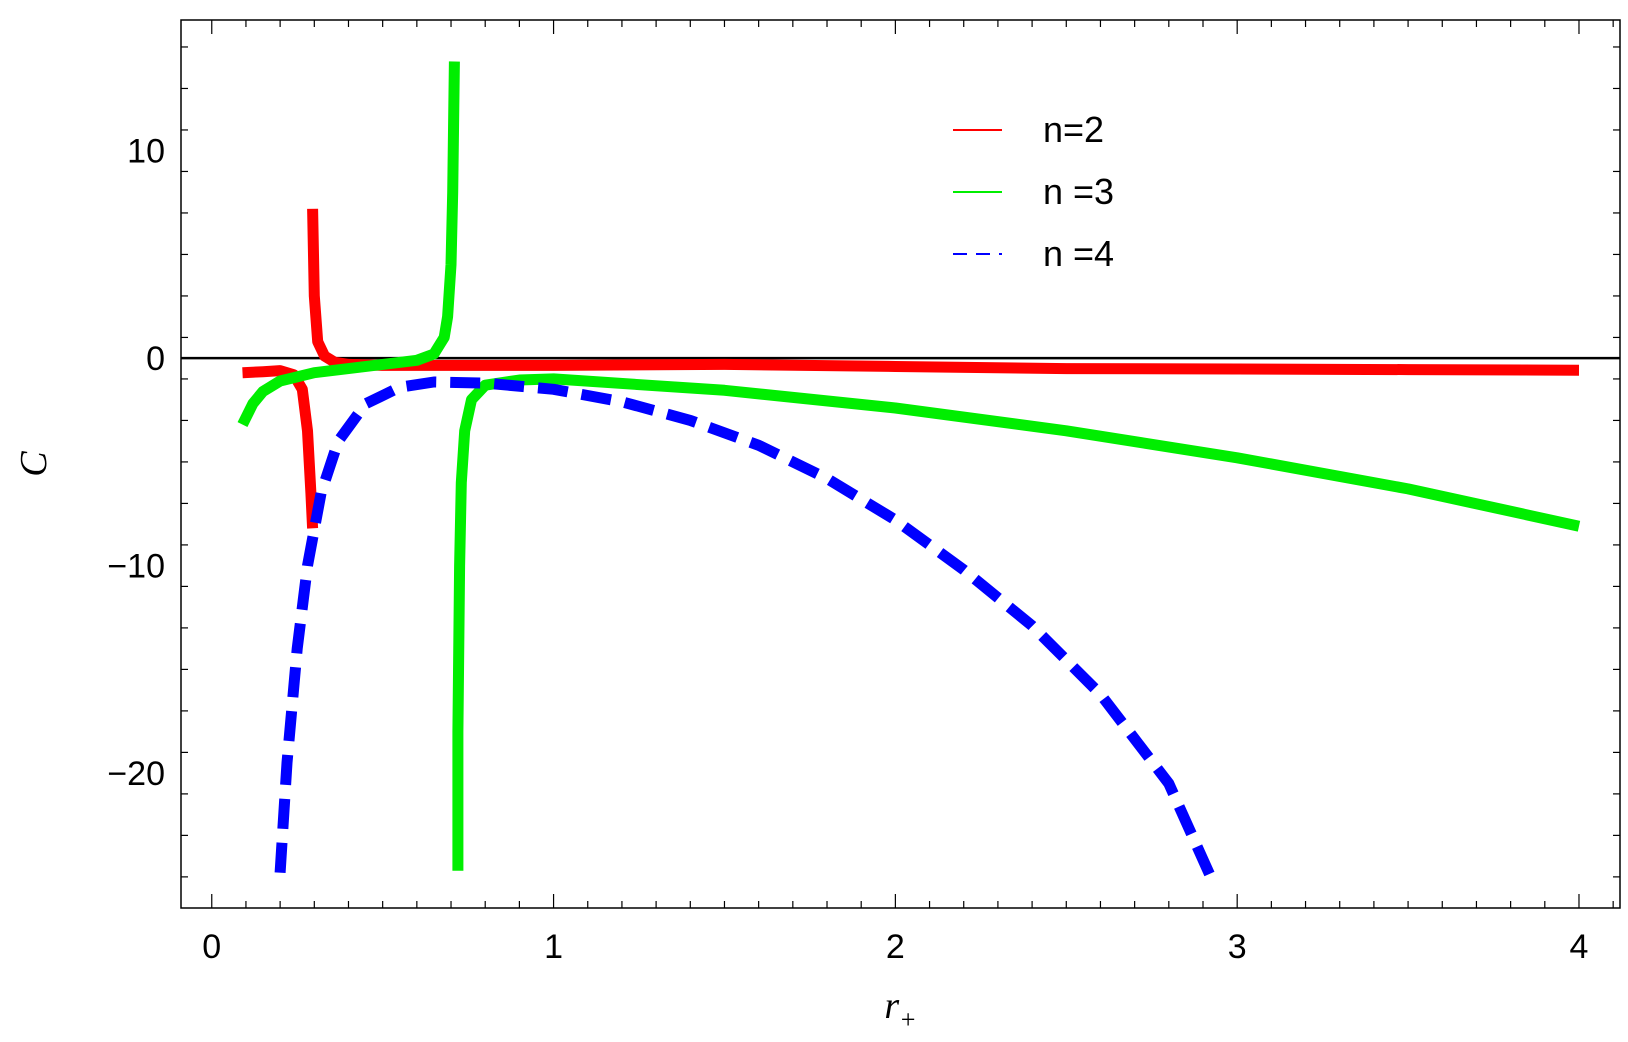 The image size is (1628, 1042). What do you see at coordinates (1078, 191) in the screenshot?
I see `legend-label: n =3` at bounding box center [1078, 191].